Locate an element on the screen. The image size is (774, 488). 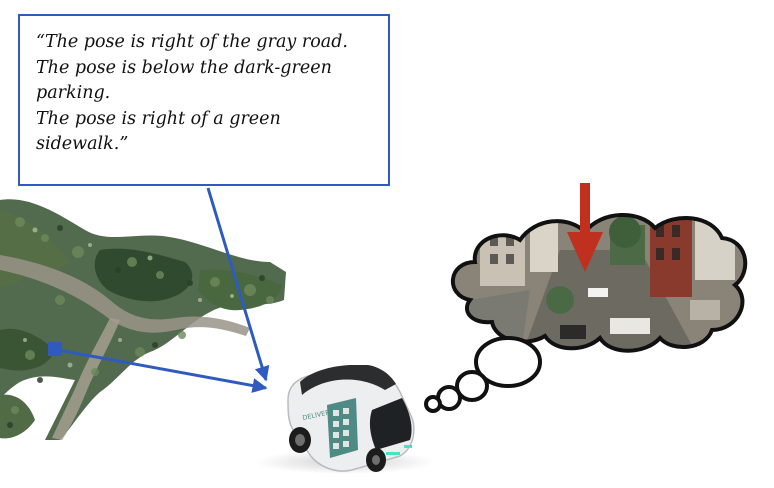
thought-bubble-medium is located at coordinates (472, 386).